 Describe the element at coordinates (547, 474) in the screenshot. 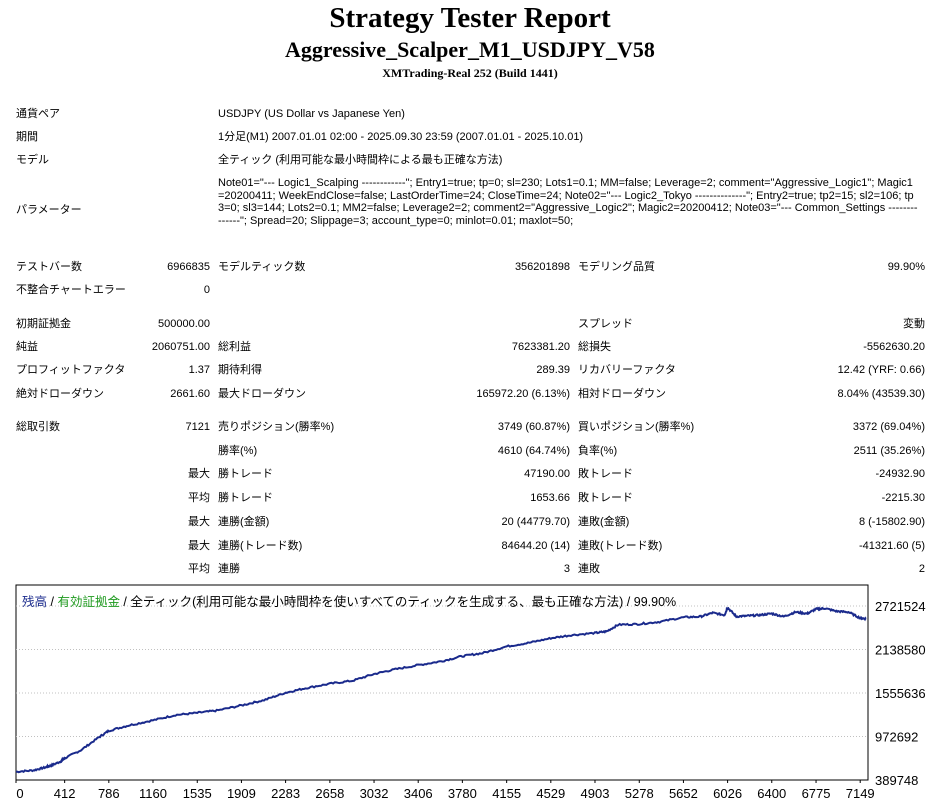

I see `largest-win-value: 47190.00` at that location.